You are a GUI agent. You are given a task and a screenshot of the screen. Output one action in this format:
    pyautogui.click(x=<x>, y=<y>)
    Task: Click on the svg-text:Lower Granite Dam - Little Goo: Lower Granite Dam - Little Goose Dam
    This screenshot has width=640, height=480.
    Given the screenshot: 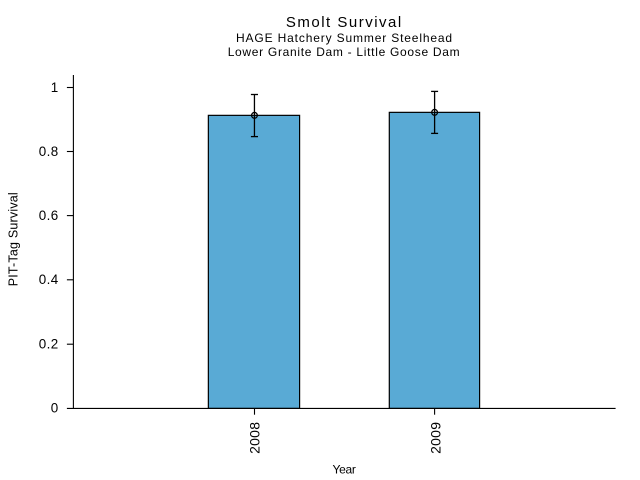 What is the action you would take?
    pyautogui.click(x=344, y=52)
    